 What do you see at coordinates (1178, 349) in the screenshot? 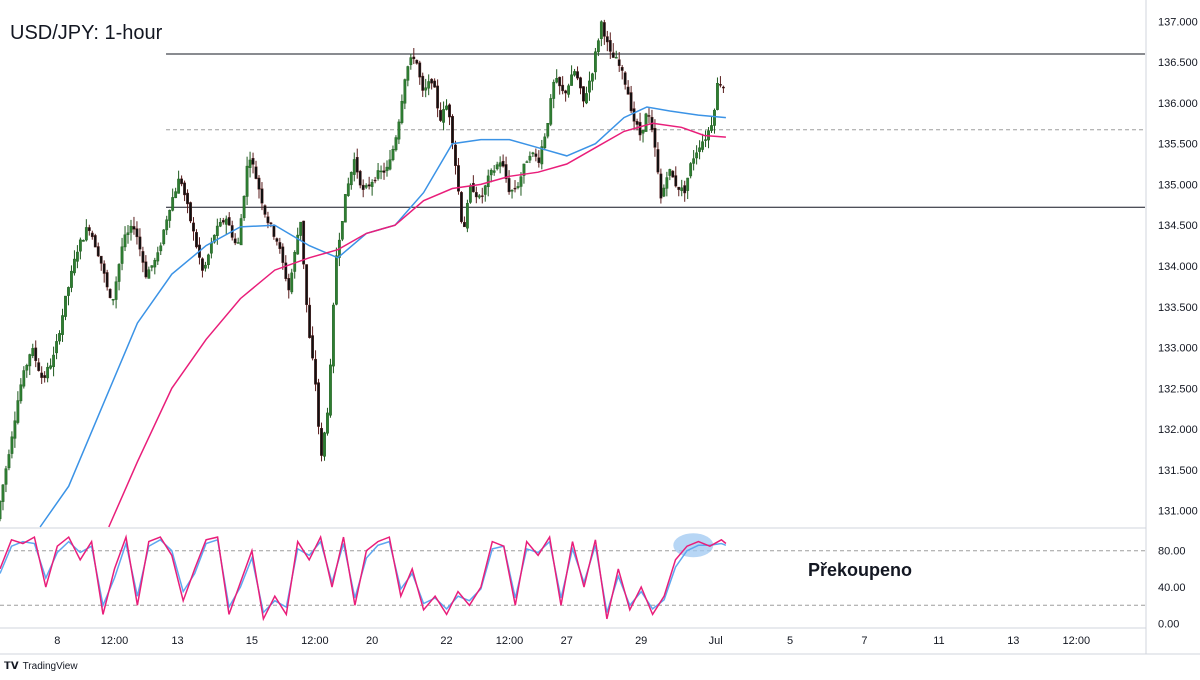
I see `price-tick-label: 133.000` at bounding box center [1178, 349].